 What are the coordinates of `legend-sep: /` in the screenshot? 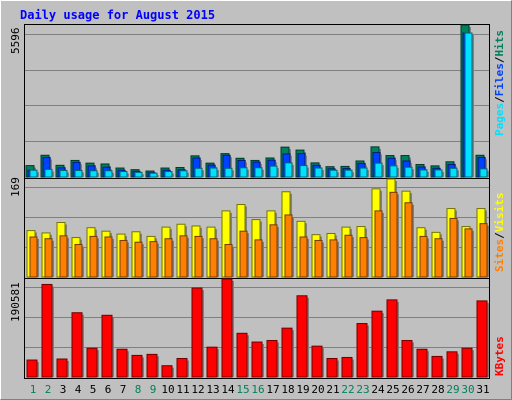 It's located at (499, 235).